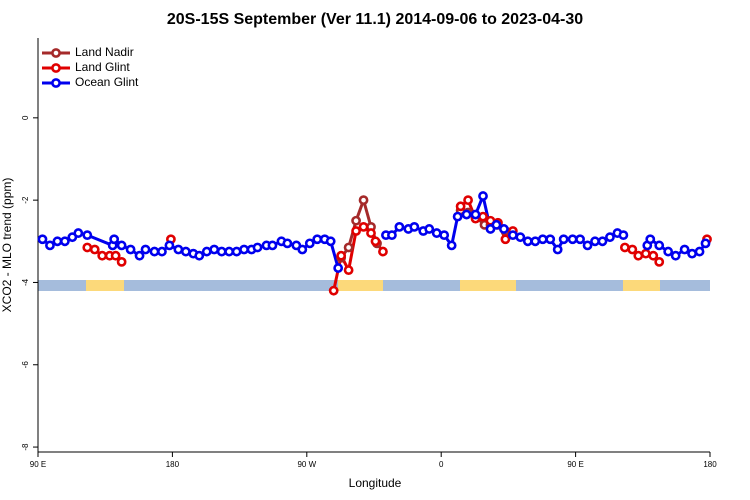 The image size is (750, 500). I want to click on x-axis-label: Longitude, so click(375, 483).